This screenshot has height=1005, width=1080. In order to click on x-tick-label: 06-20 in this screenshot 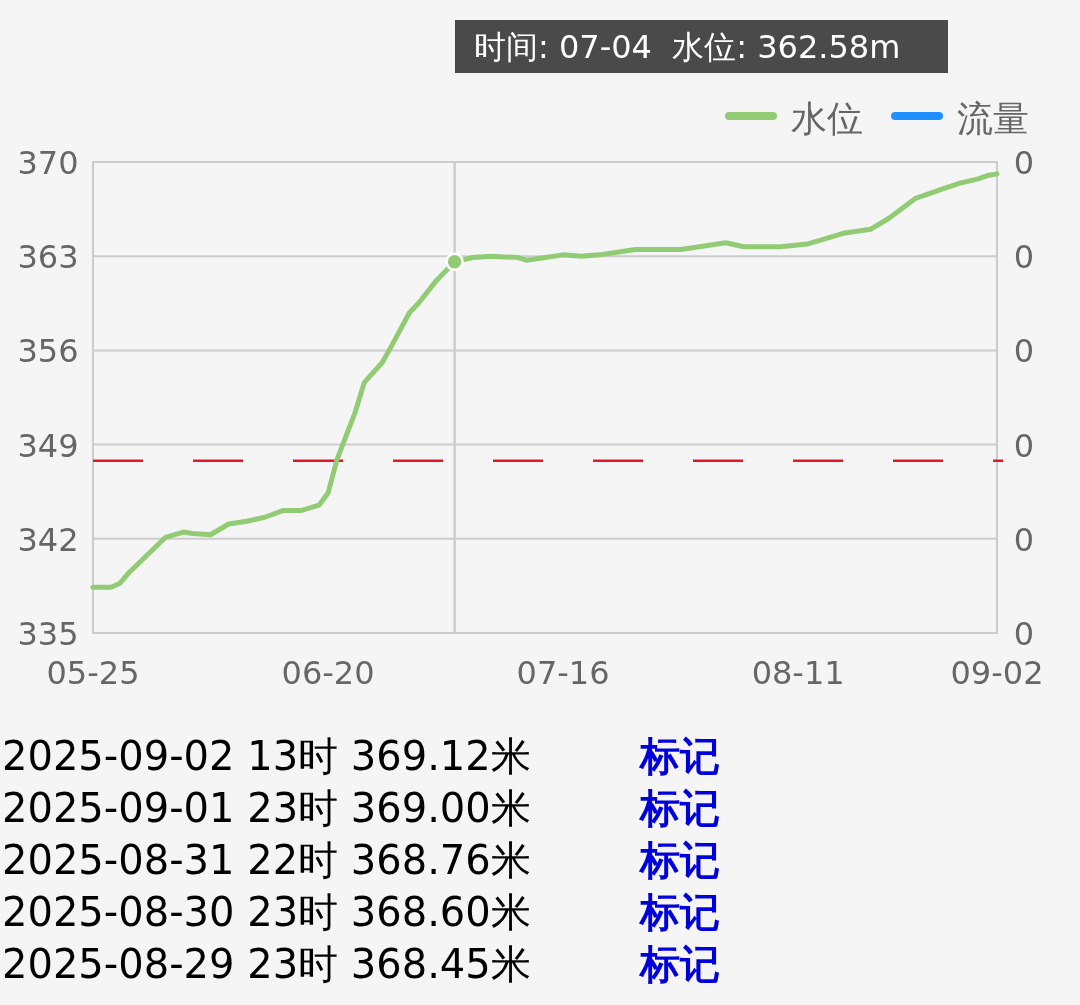, I will do `click(328, 673)`.